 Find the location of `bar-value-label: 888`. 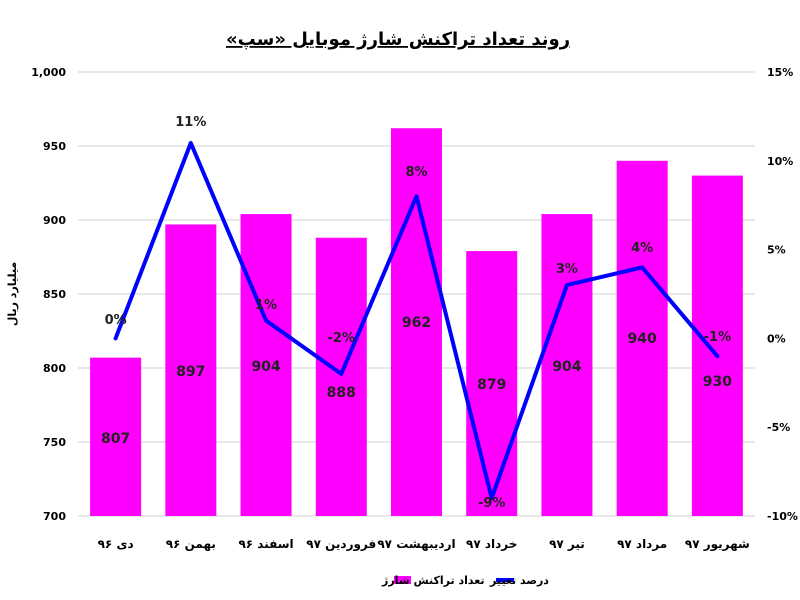

bar-value-label: 888 is located at coordinates (341, 393).